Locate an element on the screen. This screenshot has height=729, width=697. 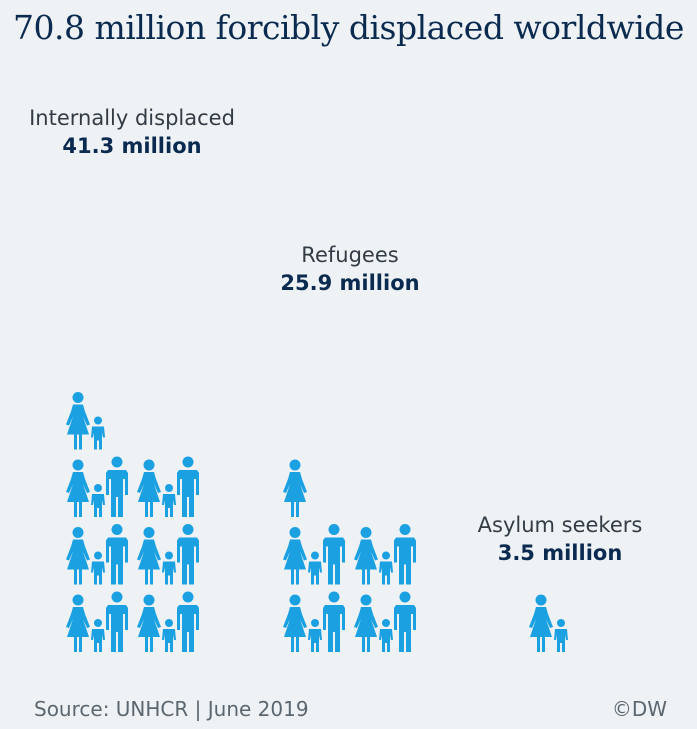
label-asylum-seekers: Asylum seekers is located at coordinates (560, 525).